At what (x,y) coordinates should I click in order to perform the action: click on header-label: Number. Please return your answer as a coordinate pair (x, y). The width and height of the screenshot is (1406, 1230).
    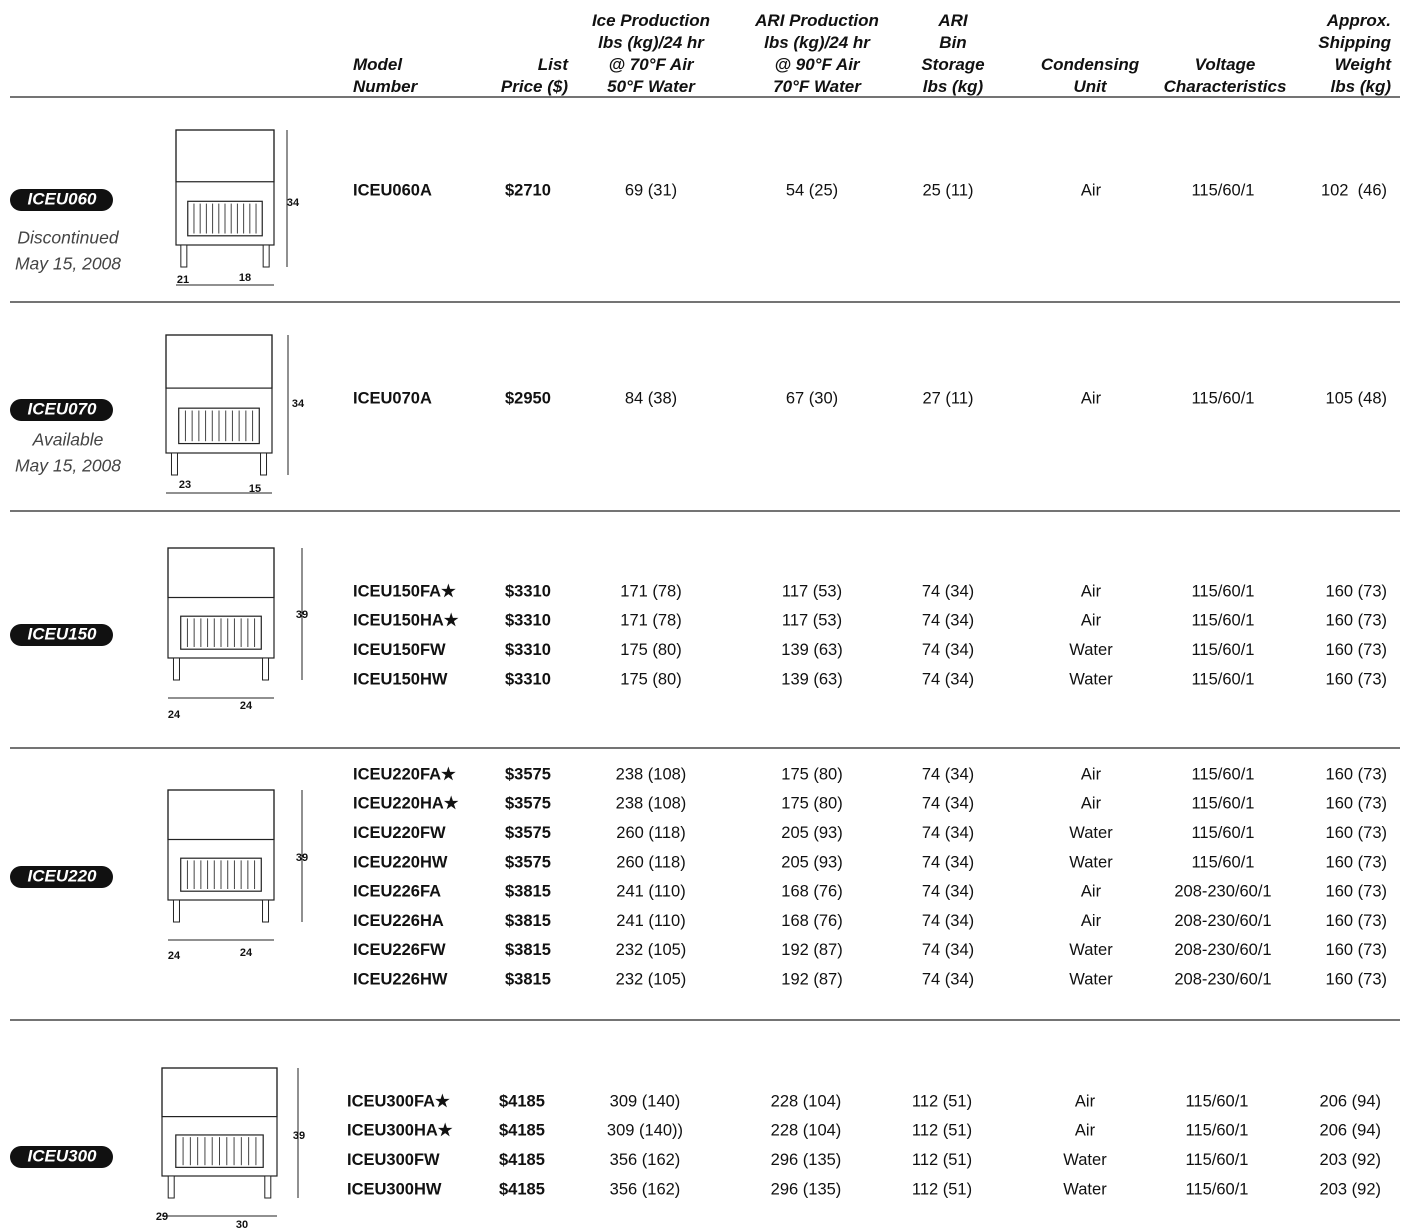
    Looking at the image, I should click on (386, 86).